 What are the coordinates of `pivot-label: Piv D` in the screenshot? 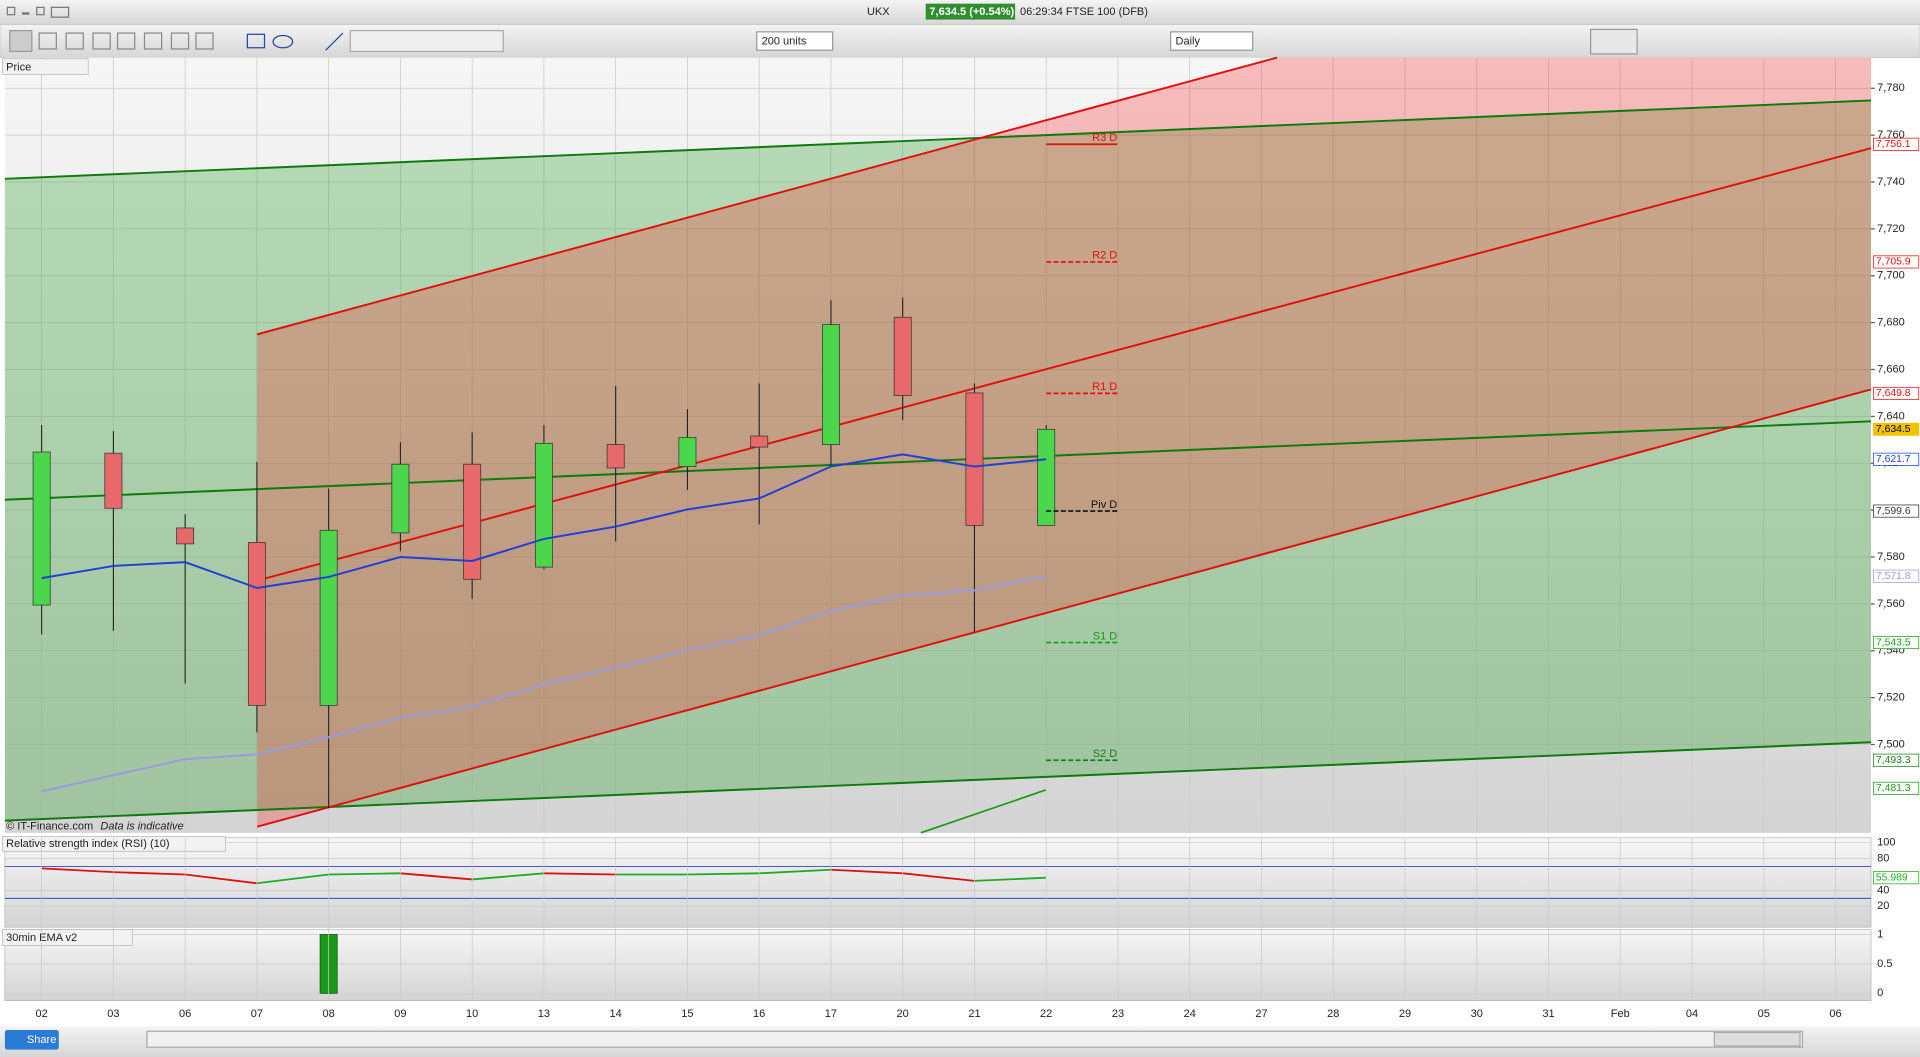 It's located at (1104, 505).